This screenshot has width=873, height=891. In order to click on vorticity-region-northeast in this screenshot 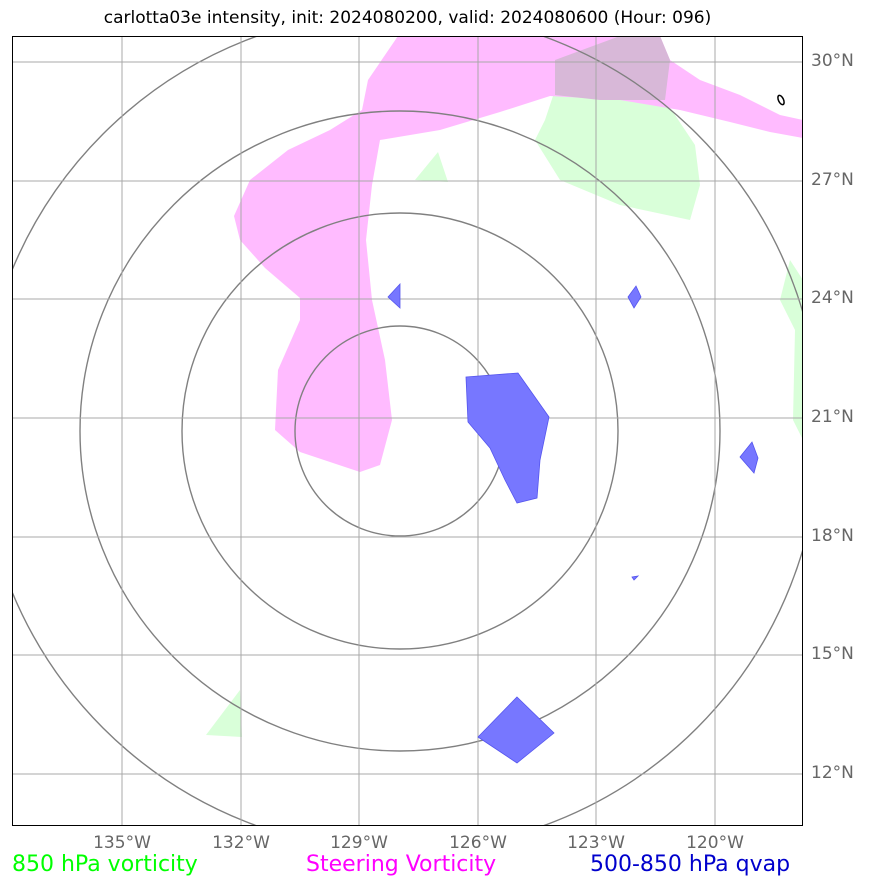, I will do `click(617, 155)`.